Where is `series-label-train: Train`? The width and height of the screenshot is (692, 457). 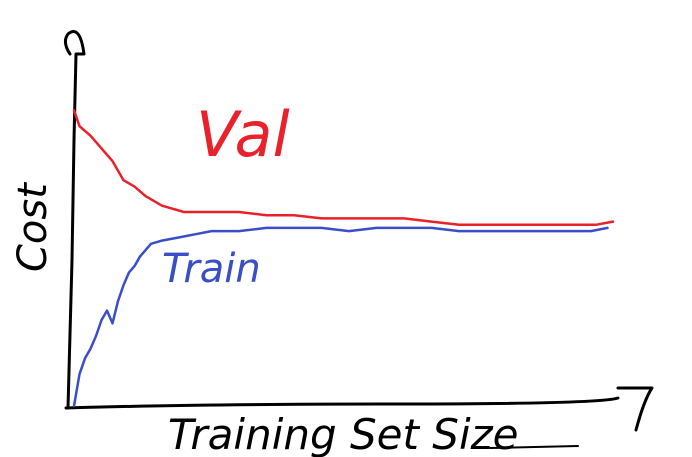
series-label-train: Train is located at coordinates (211, 269).